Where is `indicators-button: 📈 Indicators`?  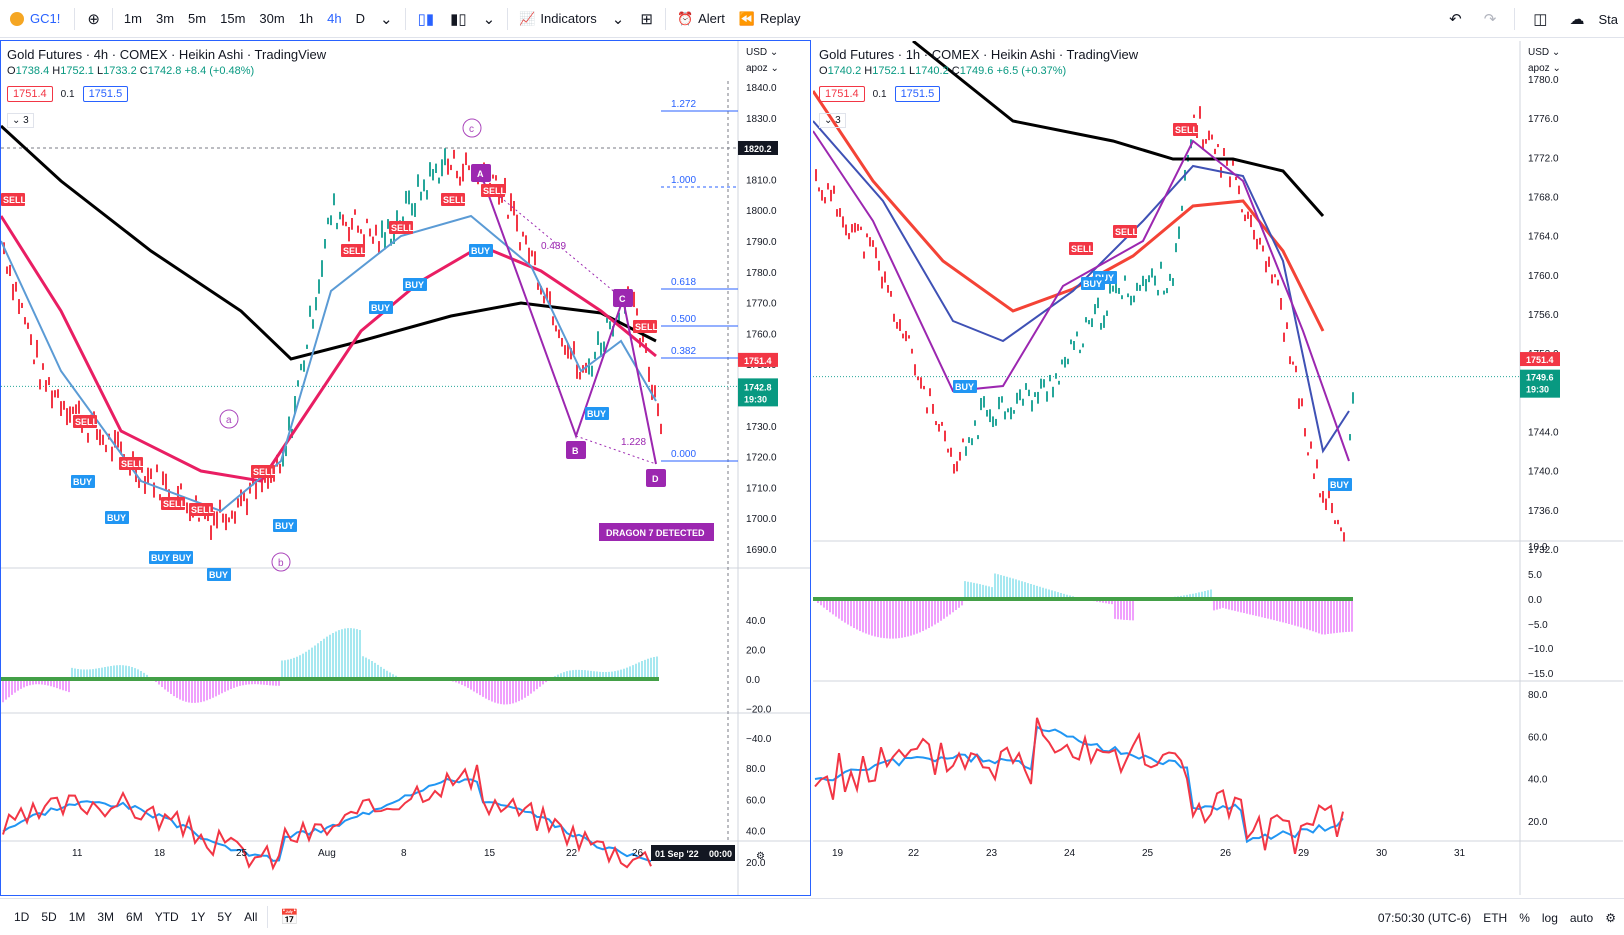
indicators-button: 📈 Indicators is located at coordinates (558, 19).